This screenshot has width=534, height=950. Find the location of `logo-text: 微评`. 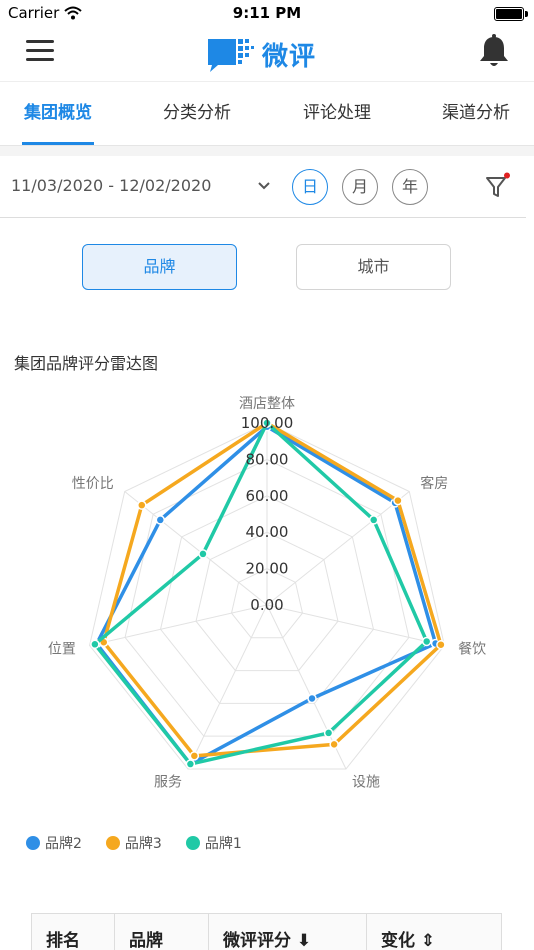

logo-text: 微评 is located at coordinates (289, 56).